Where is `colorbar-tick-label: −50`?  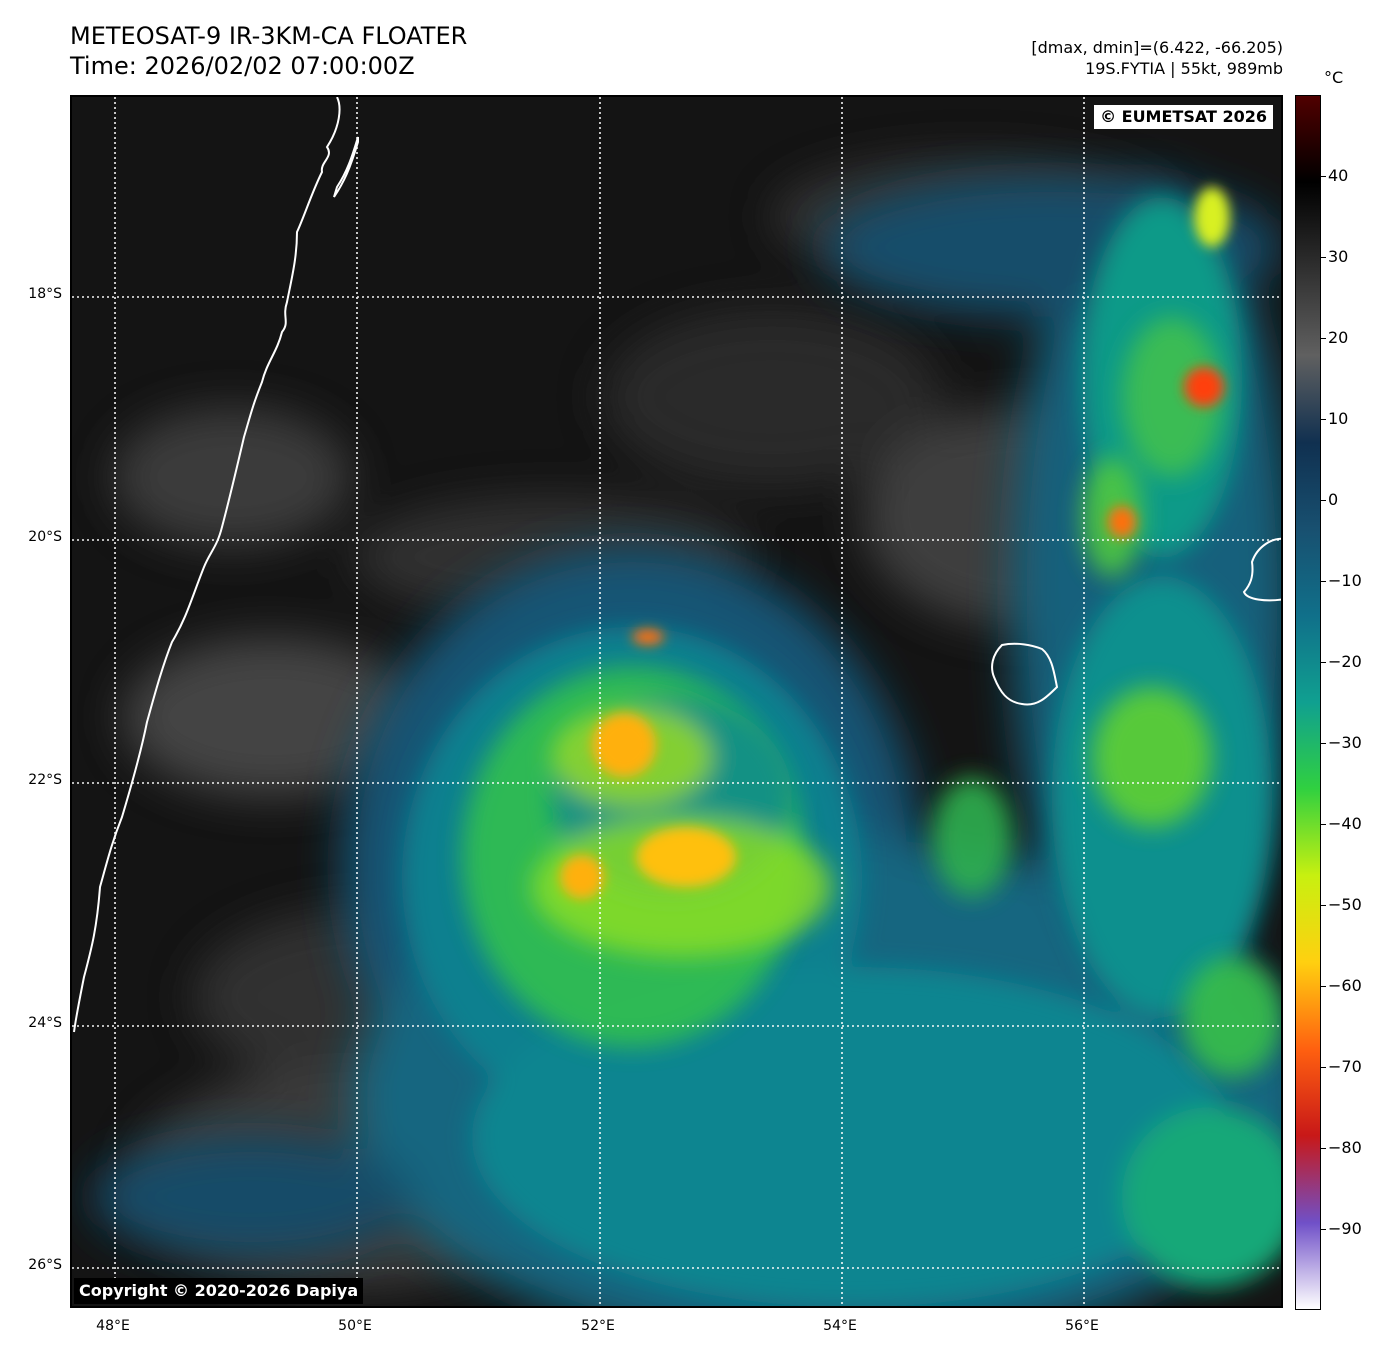
colorbar-tick-label: −50 is located at coordinates (1345, 904).